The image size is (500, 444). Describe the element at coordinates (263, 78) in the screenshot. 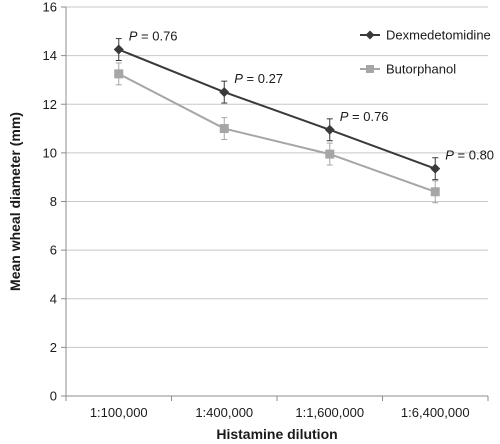

I see `p-value: = 0.27` at that location.